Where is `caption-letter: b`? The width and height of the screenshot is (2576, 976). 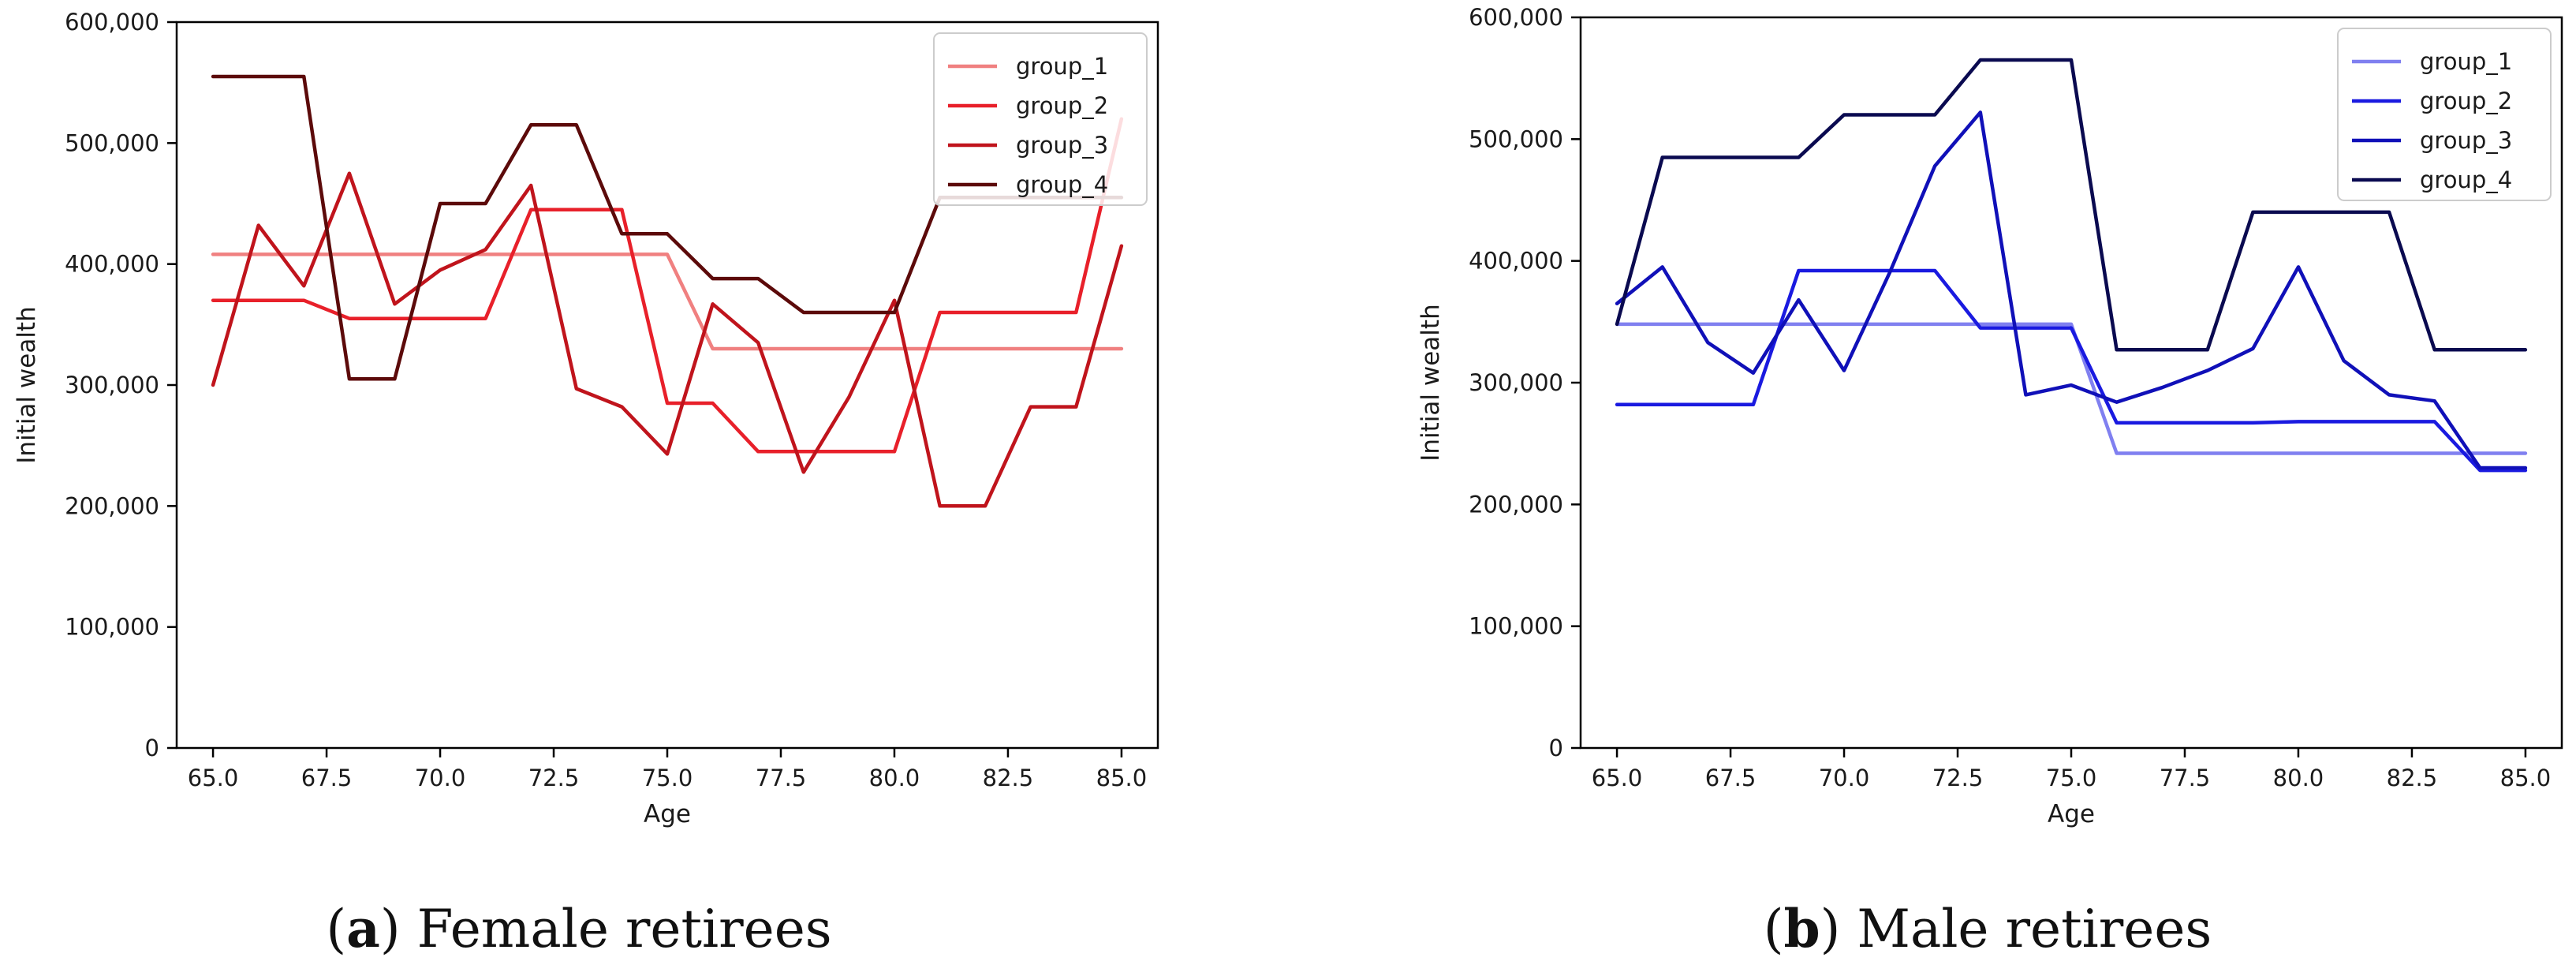
caption-letter: b is located at coordinates (1802, 928).